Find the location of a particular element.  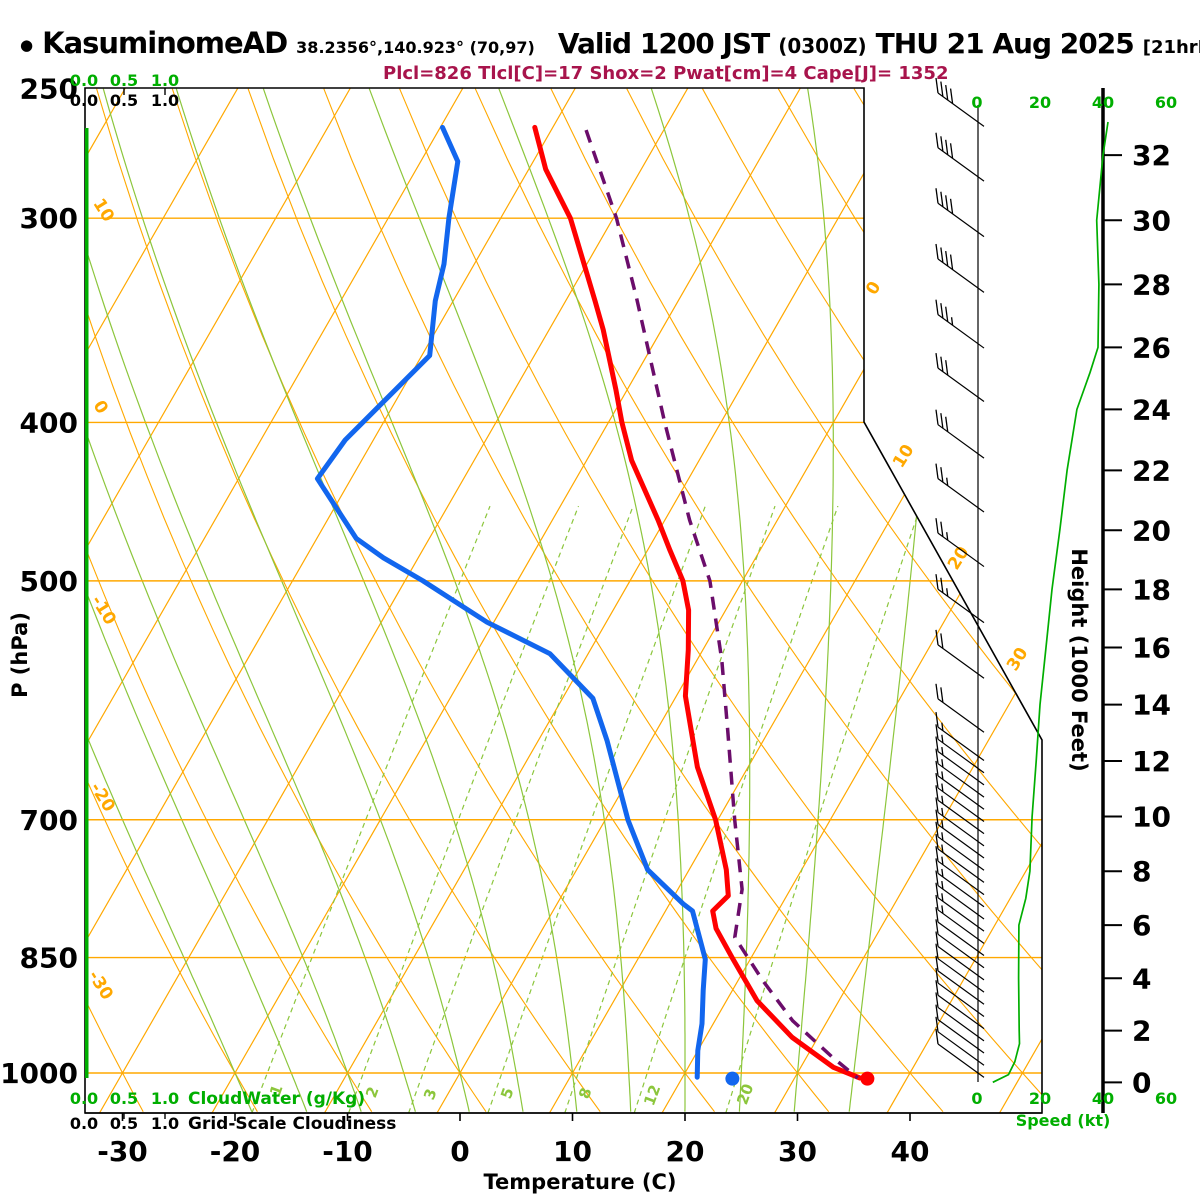

svg-text: Grid-Scale Cloudiness is located at coordinates (292, 1124).